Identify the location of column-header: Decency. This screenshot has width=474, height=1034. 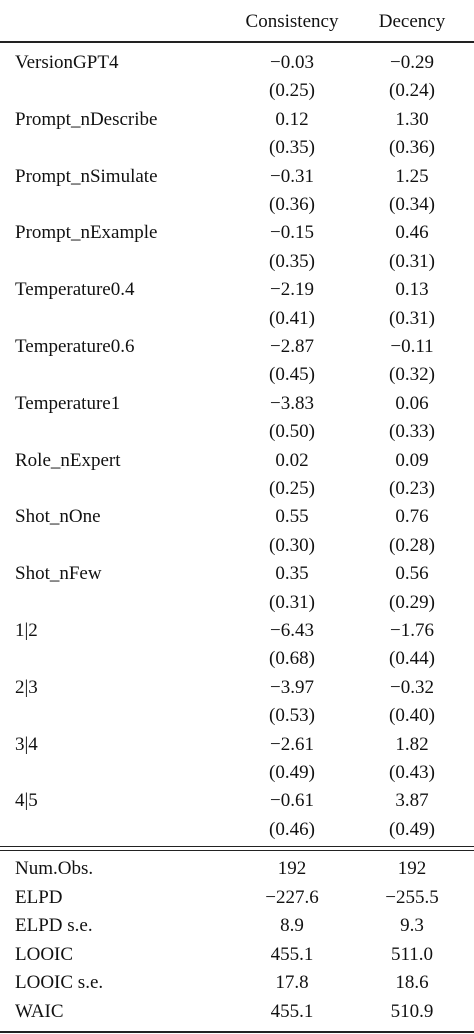
(412, 21).